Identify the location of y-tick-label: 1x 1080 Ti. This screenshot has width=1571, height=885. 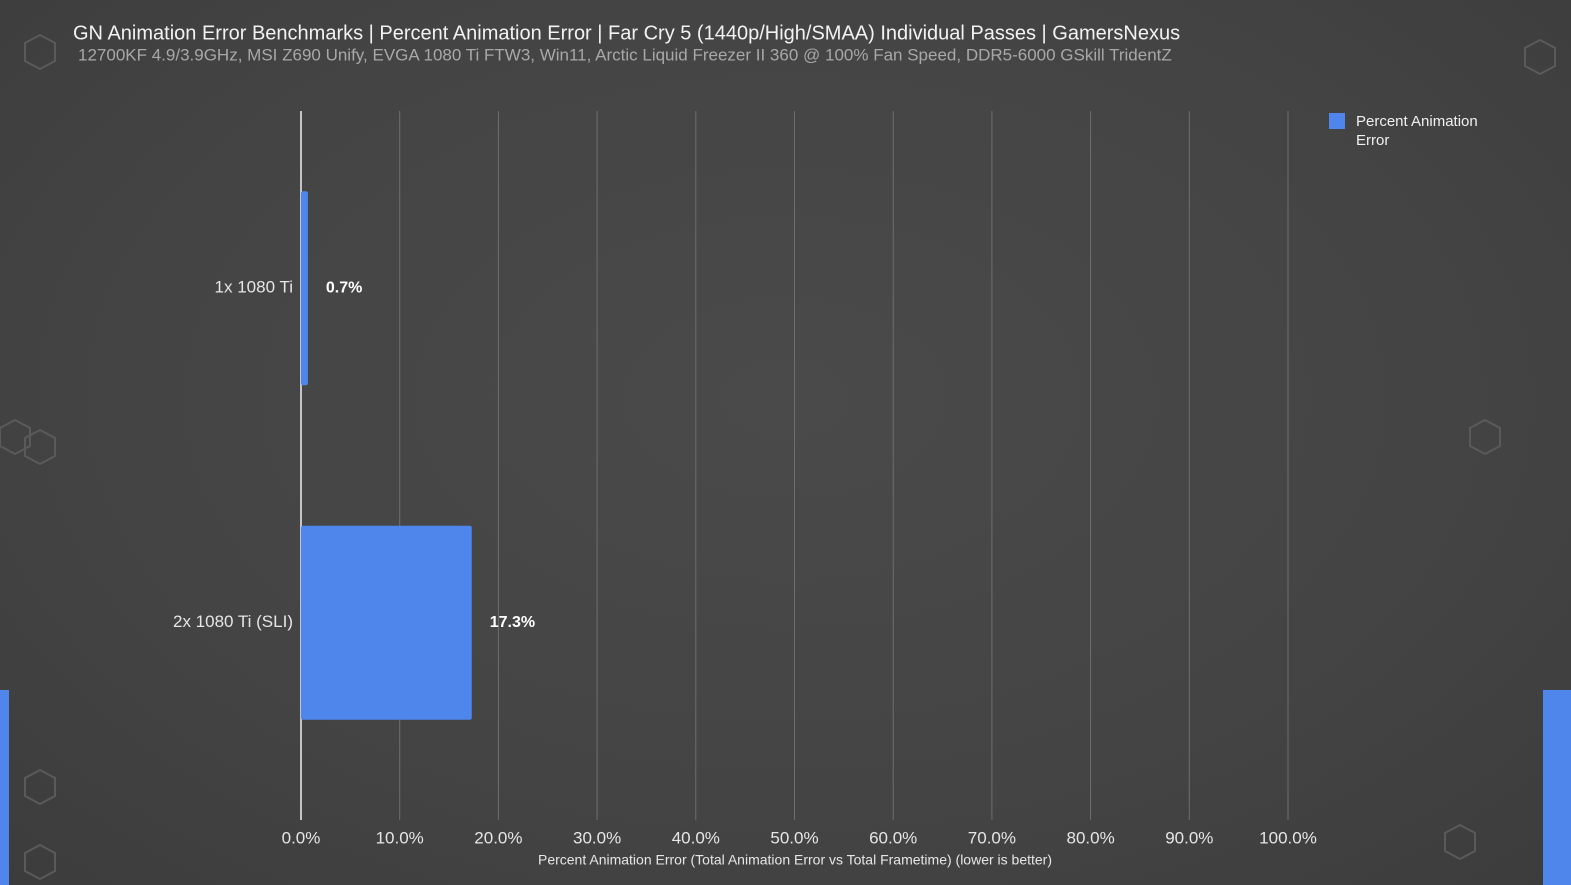
(254, 287).